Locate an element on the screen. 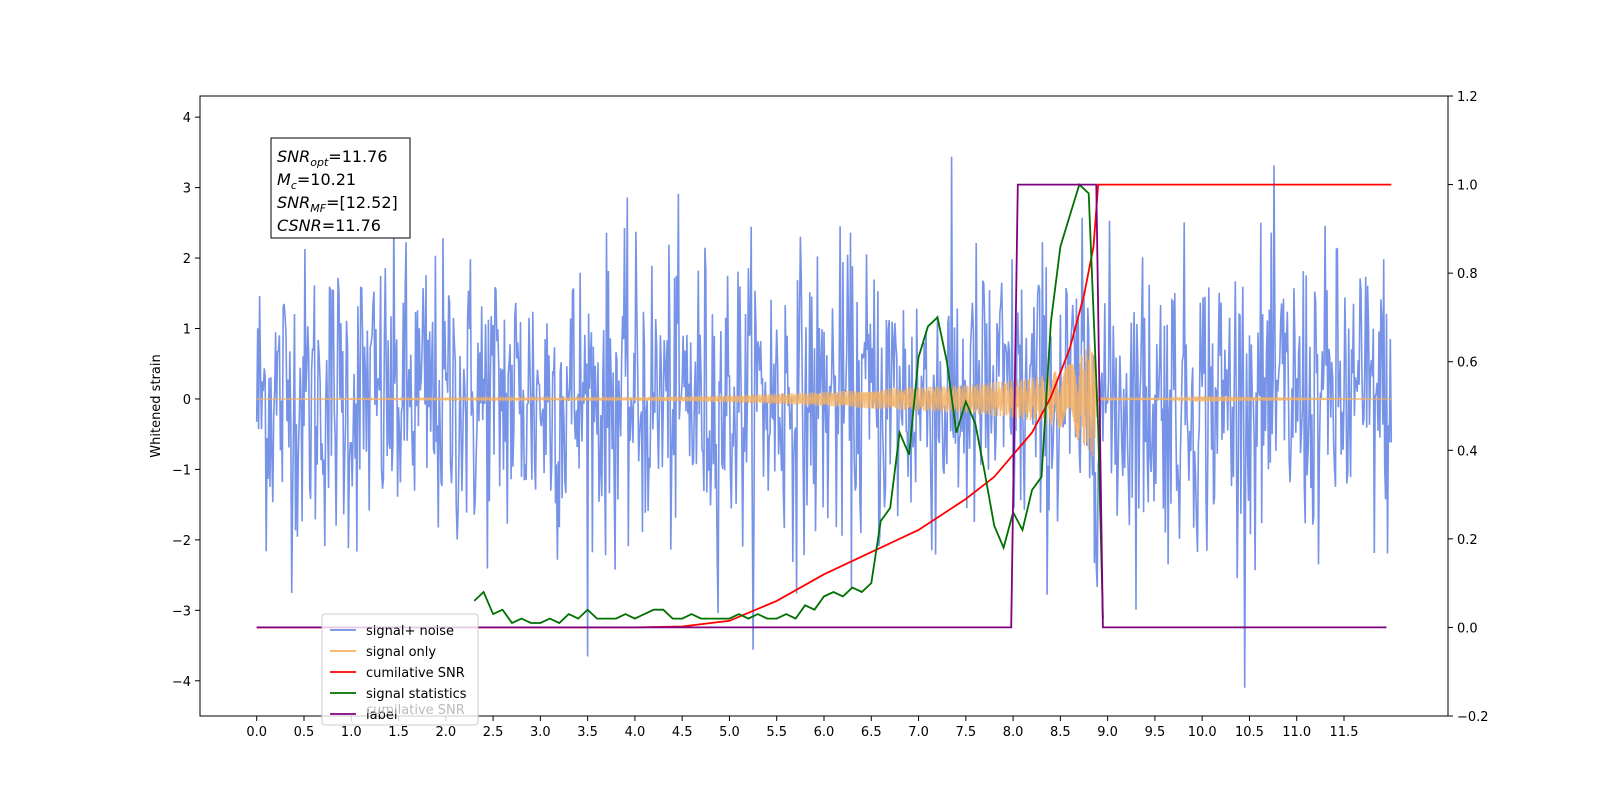  x-tick-label: 9.0 is located at coordinates (1107, 732).